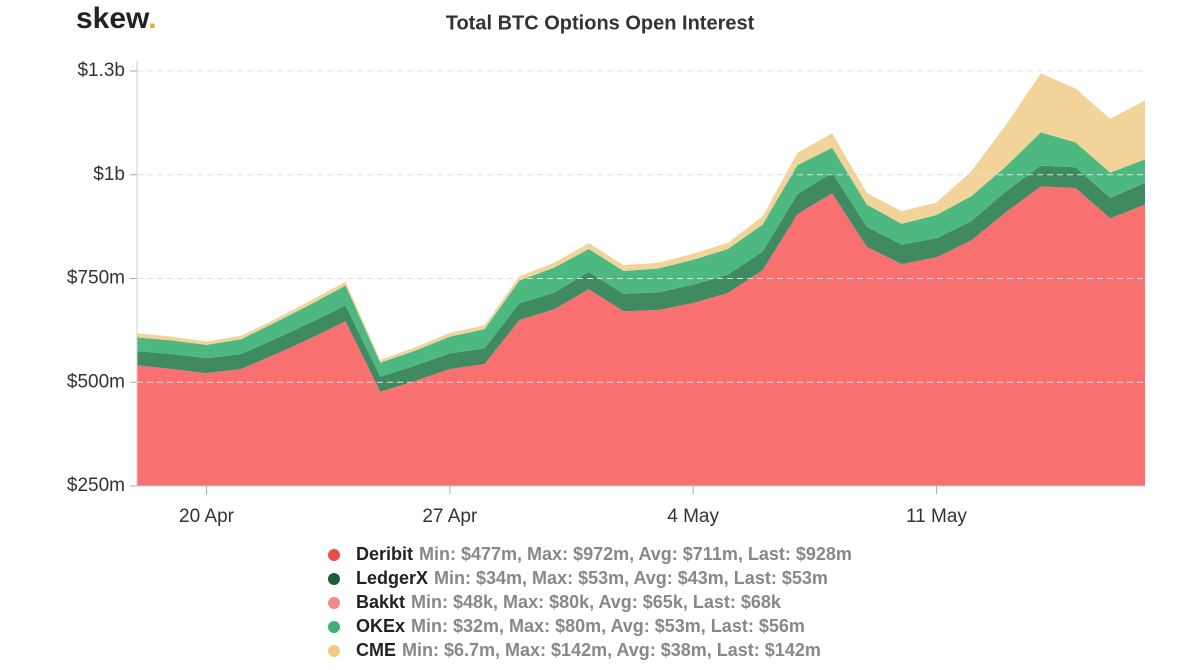  Describe the element at coordinates (101, 70) in the screenshot. I see `y-tick-label: $1.3b` at that location.